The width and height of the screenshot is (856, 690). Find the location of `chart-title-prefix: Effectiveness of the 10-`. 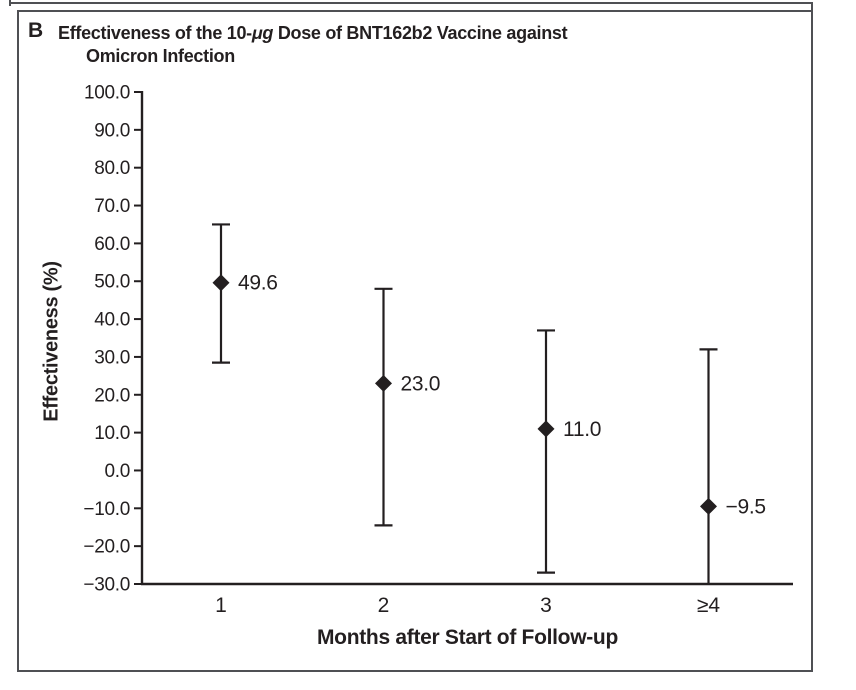

chart-title-prefix: Effectiveness of the 10- is located at coordinates (155, 33).